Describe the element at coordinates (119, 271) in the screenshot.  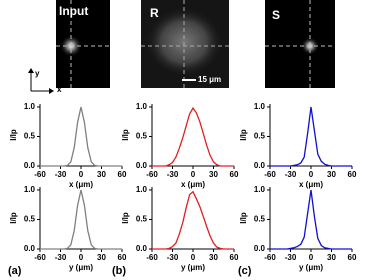
I see `panel-letter: (b)` at that location.